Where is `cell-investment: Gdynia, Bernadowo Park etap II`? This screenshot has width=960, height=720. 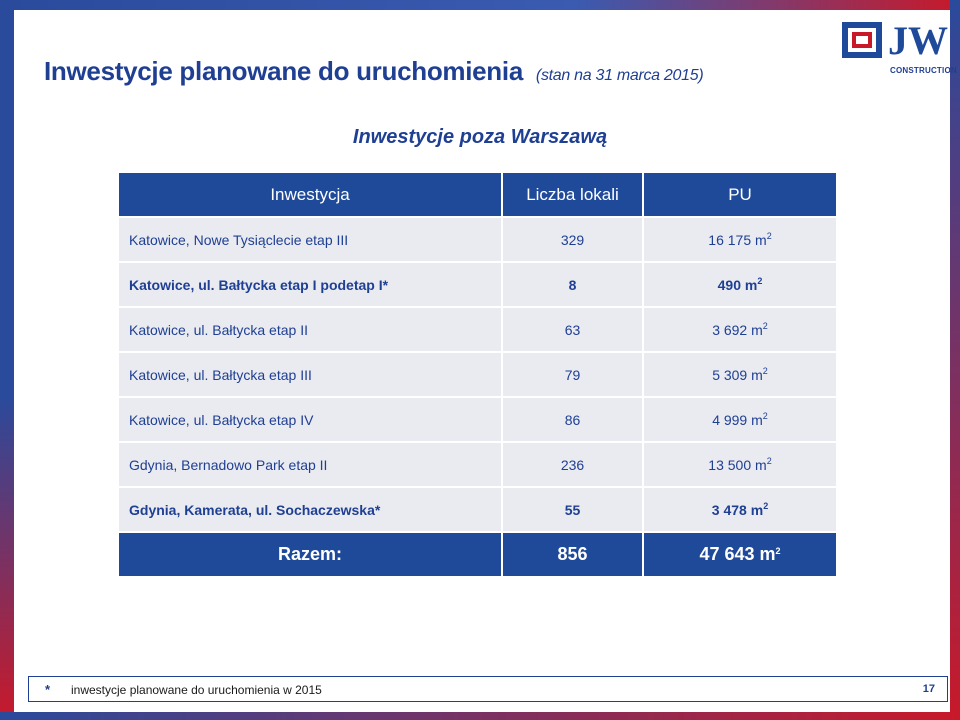 cell-investment: Gdynia, Bernadowo Park etap II is located at coordinates (310, 464).